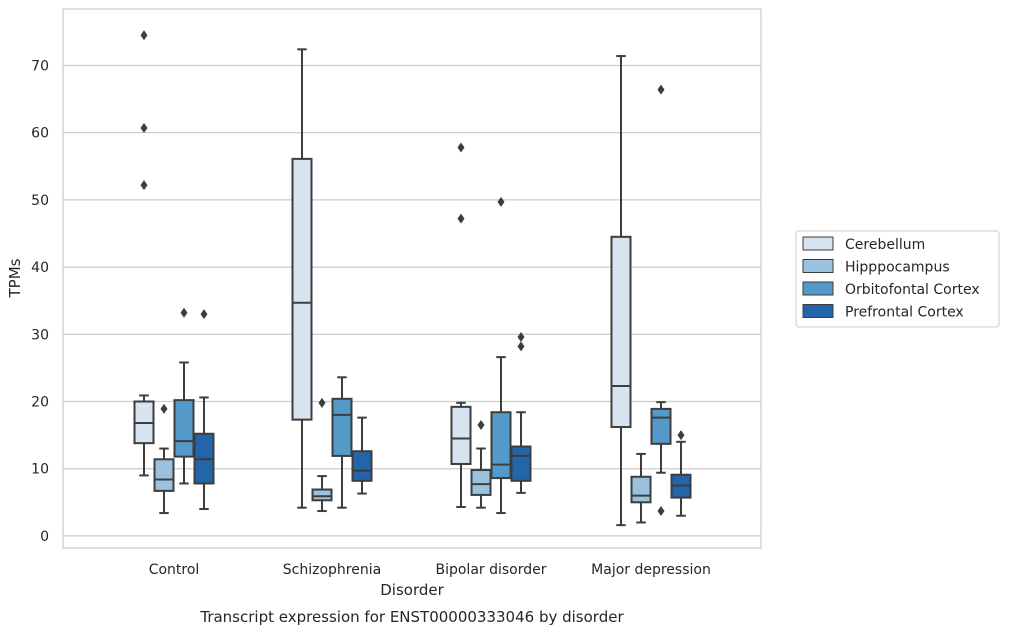 The width and height of the screenshot is (1009, 634). Describe the element at coordinates (40, 402) in the screenshot. I see `y-tick-label: 20` at that location.